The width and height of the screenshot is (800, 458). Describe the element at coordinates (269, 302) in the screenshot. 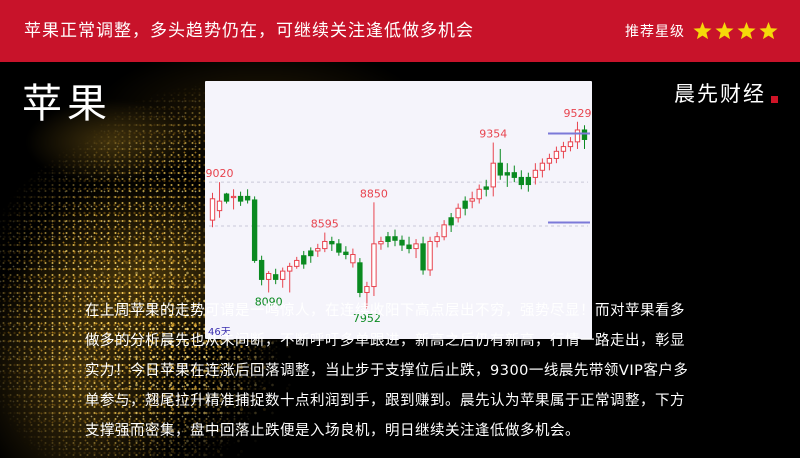

I see `price-annotation: 8090` at that location.